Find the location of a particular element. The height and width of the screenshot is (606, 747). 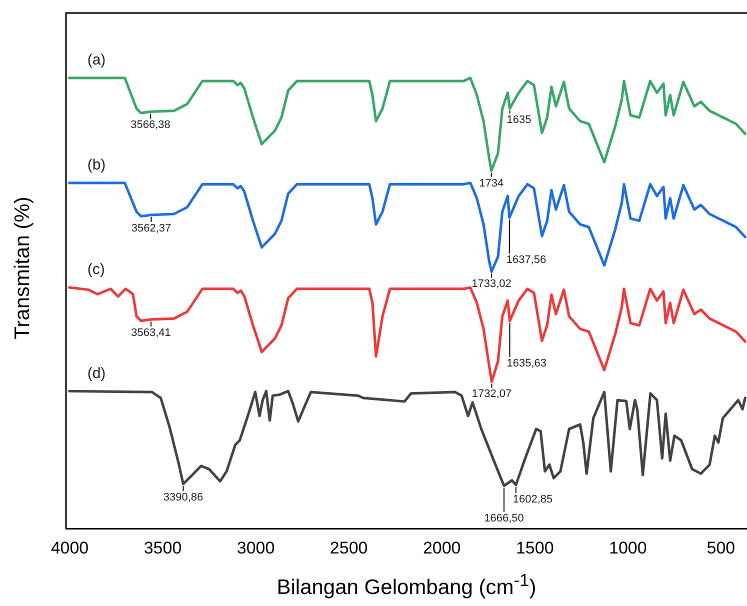

annotation: 1666,50 is located at coordinates (504, 518).